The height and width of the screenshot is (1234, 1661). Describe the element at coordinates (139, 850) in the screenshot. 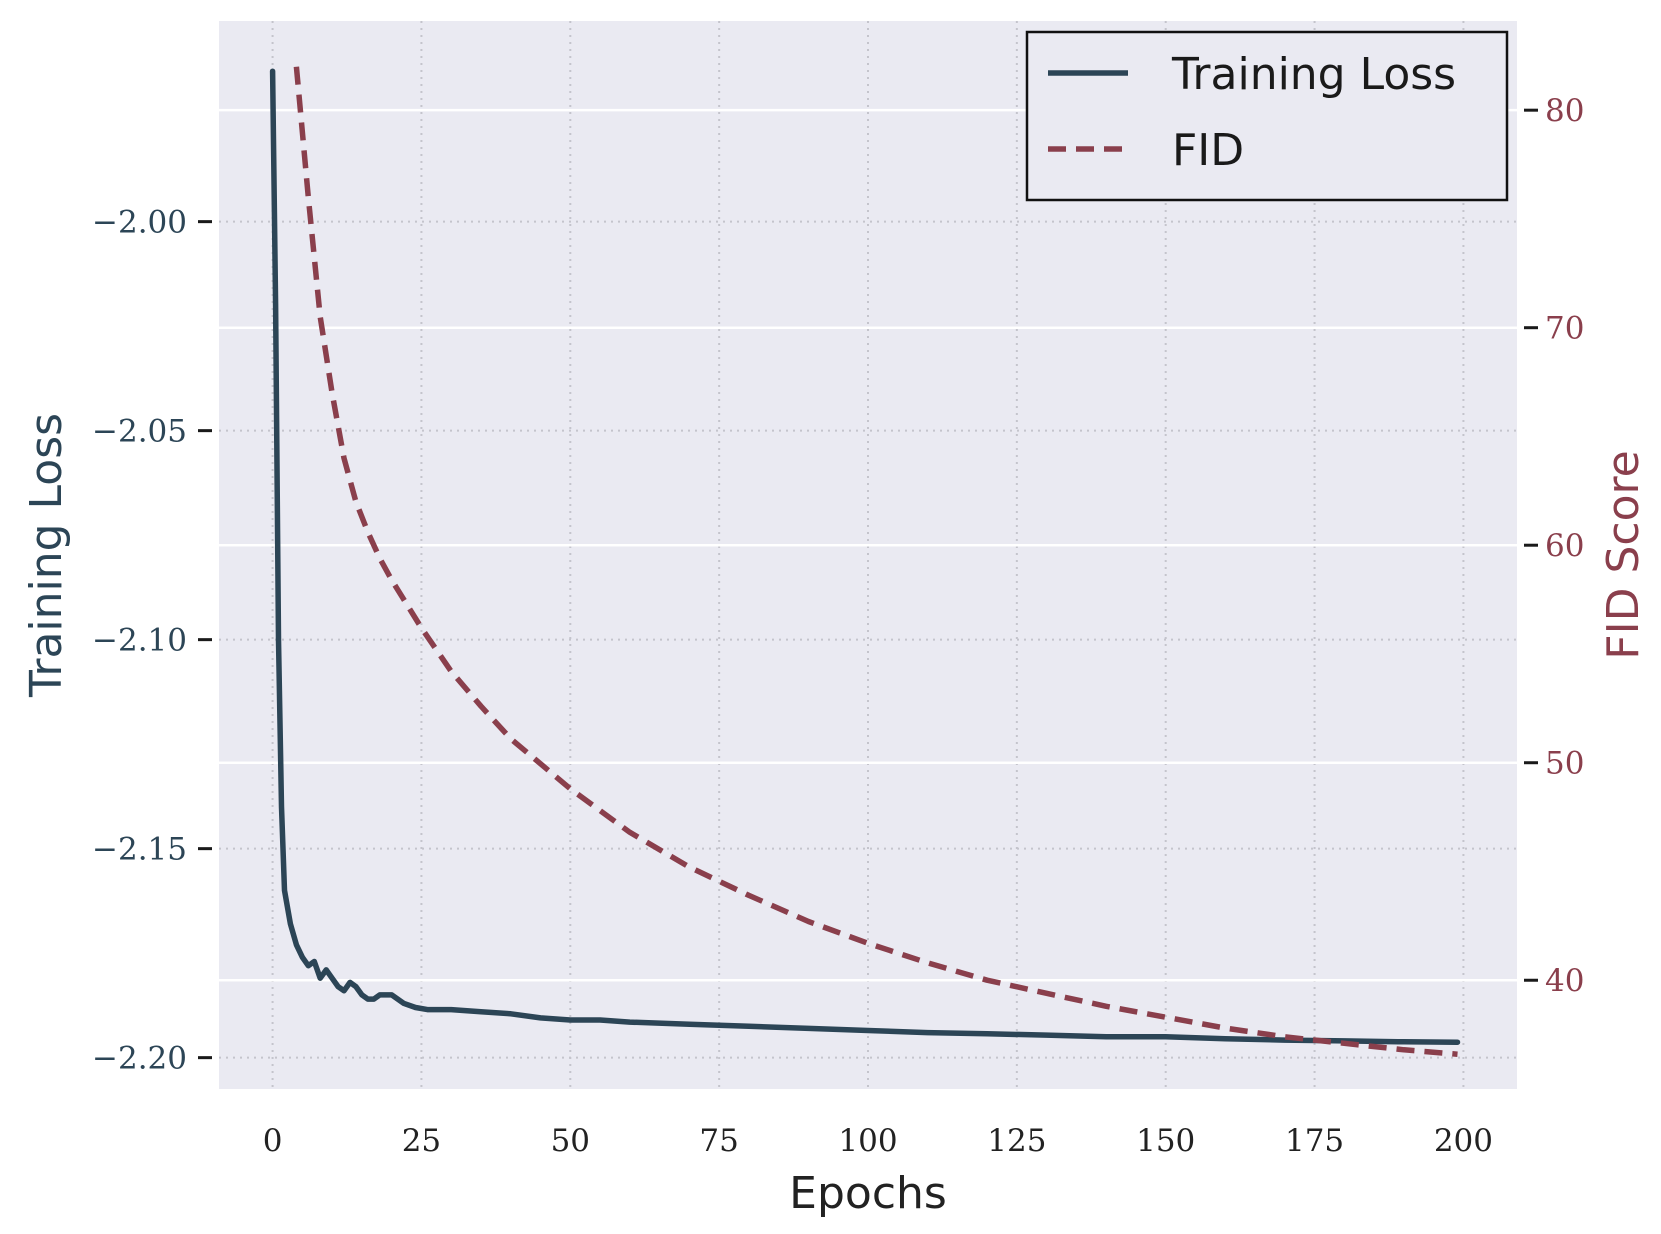

I see `left-y-tick-label: −2.15` at that location.